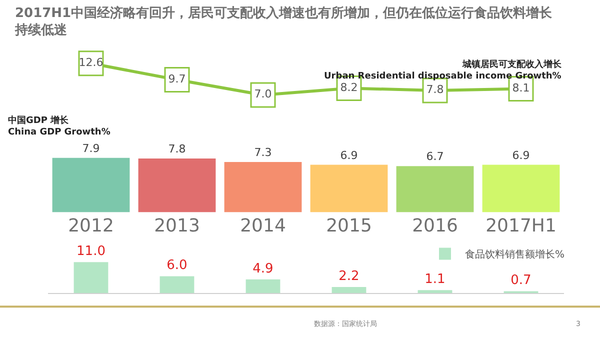  Describe the element at coordinates (91, 225) in the screenshot. I see `x-tick-label: 2012` at that location.